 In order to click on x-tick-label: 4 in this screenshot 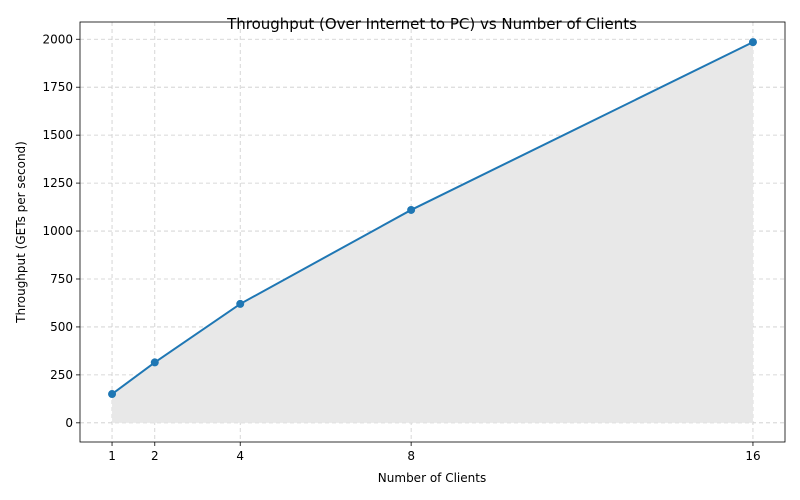, I will do `click(240, 456)`.